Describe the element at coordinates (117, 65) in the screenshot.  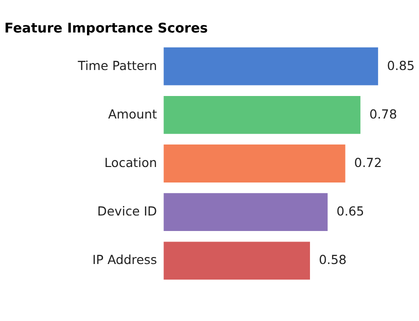
I see `y-tick-label: Time Pattern` at that location.